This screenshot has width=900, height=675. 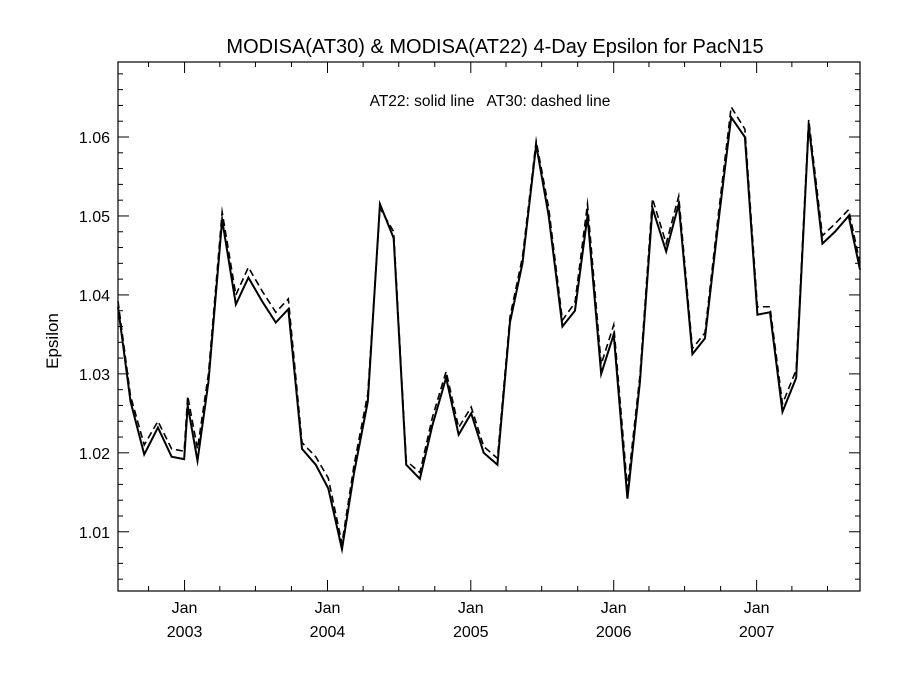 I want to click on x-tick-year-label: 2004, so click(x=328, y=632).